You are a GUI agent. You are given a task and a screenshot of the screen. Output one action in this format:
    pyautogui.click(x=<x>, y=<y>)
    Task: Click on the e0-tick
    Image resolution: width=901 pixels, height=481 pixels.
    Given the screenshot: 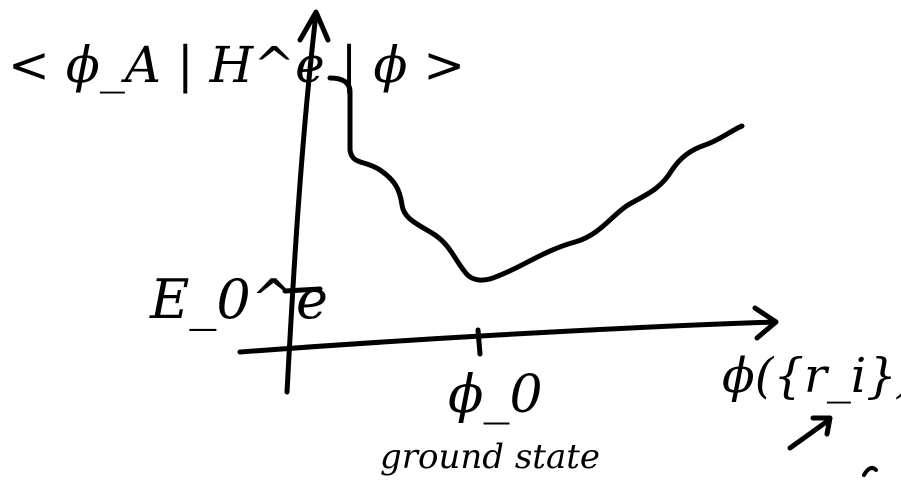 What is the action you would take?
    pyautogui.click(x=302, y=290)
    